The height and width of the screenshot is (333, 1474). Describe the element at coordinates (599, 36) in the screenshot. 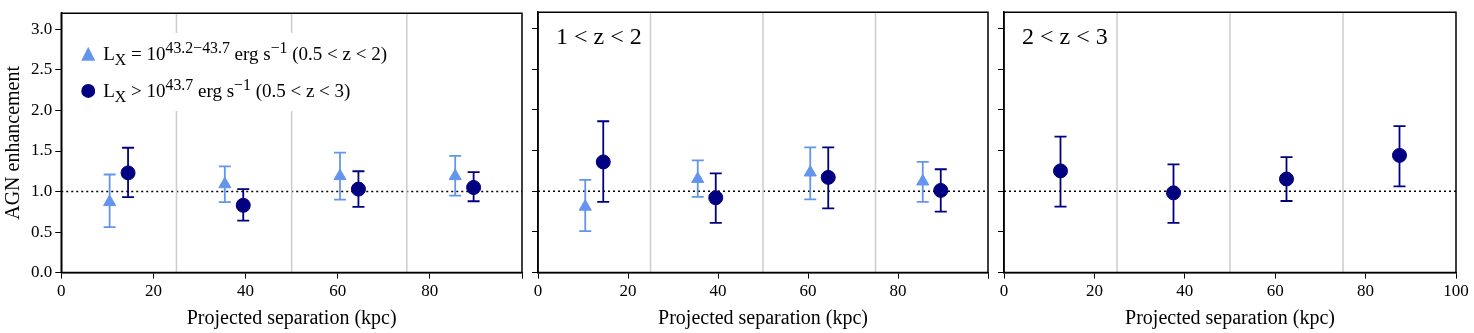

I see `annotation: 1 < z < 2` at that location.